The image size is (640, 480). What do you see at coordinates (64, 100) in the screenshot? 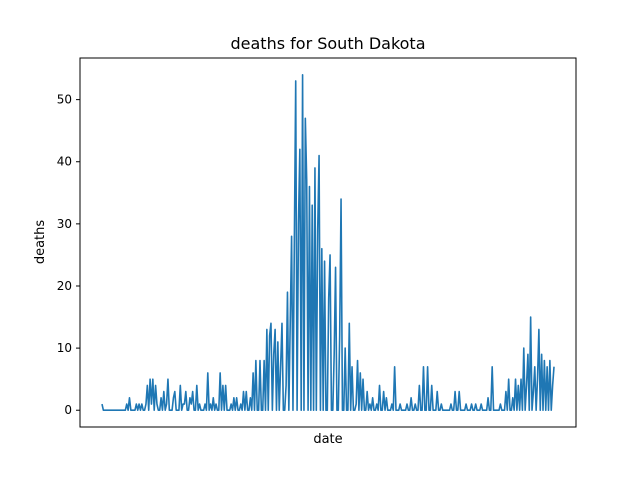
I see `y-tick-label: 50` at bounding box center [64, 100].